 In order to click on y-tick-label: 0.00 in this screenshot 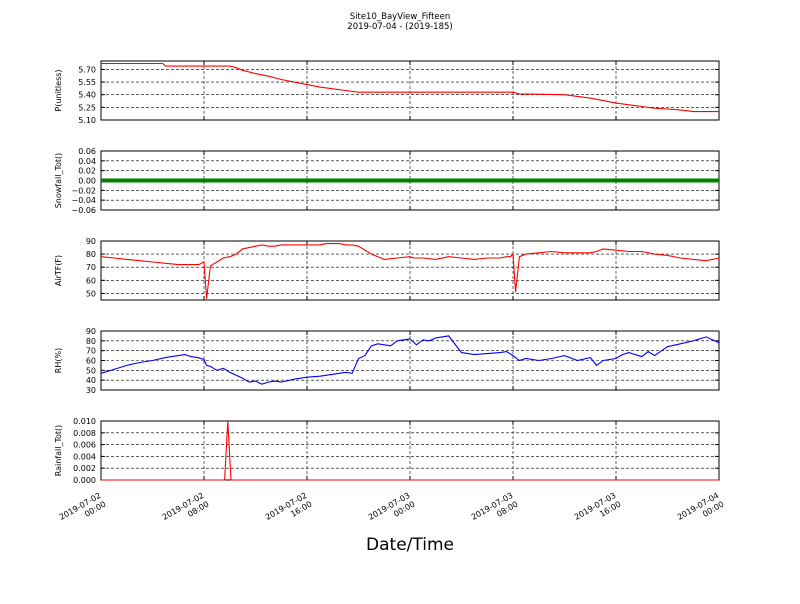, I will do `click(87, 181)`.